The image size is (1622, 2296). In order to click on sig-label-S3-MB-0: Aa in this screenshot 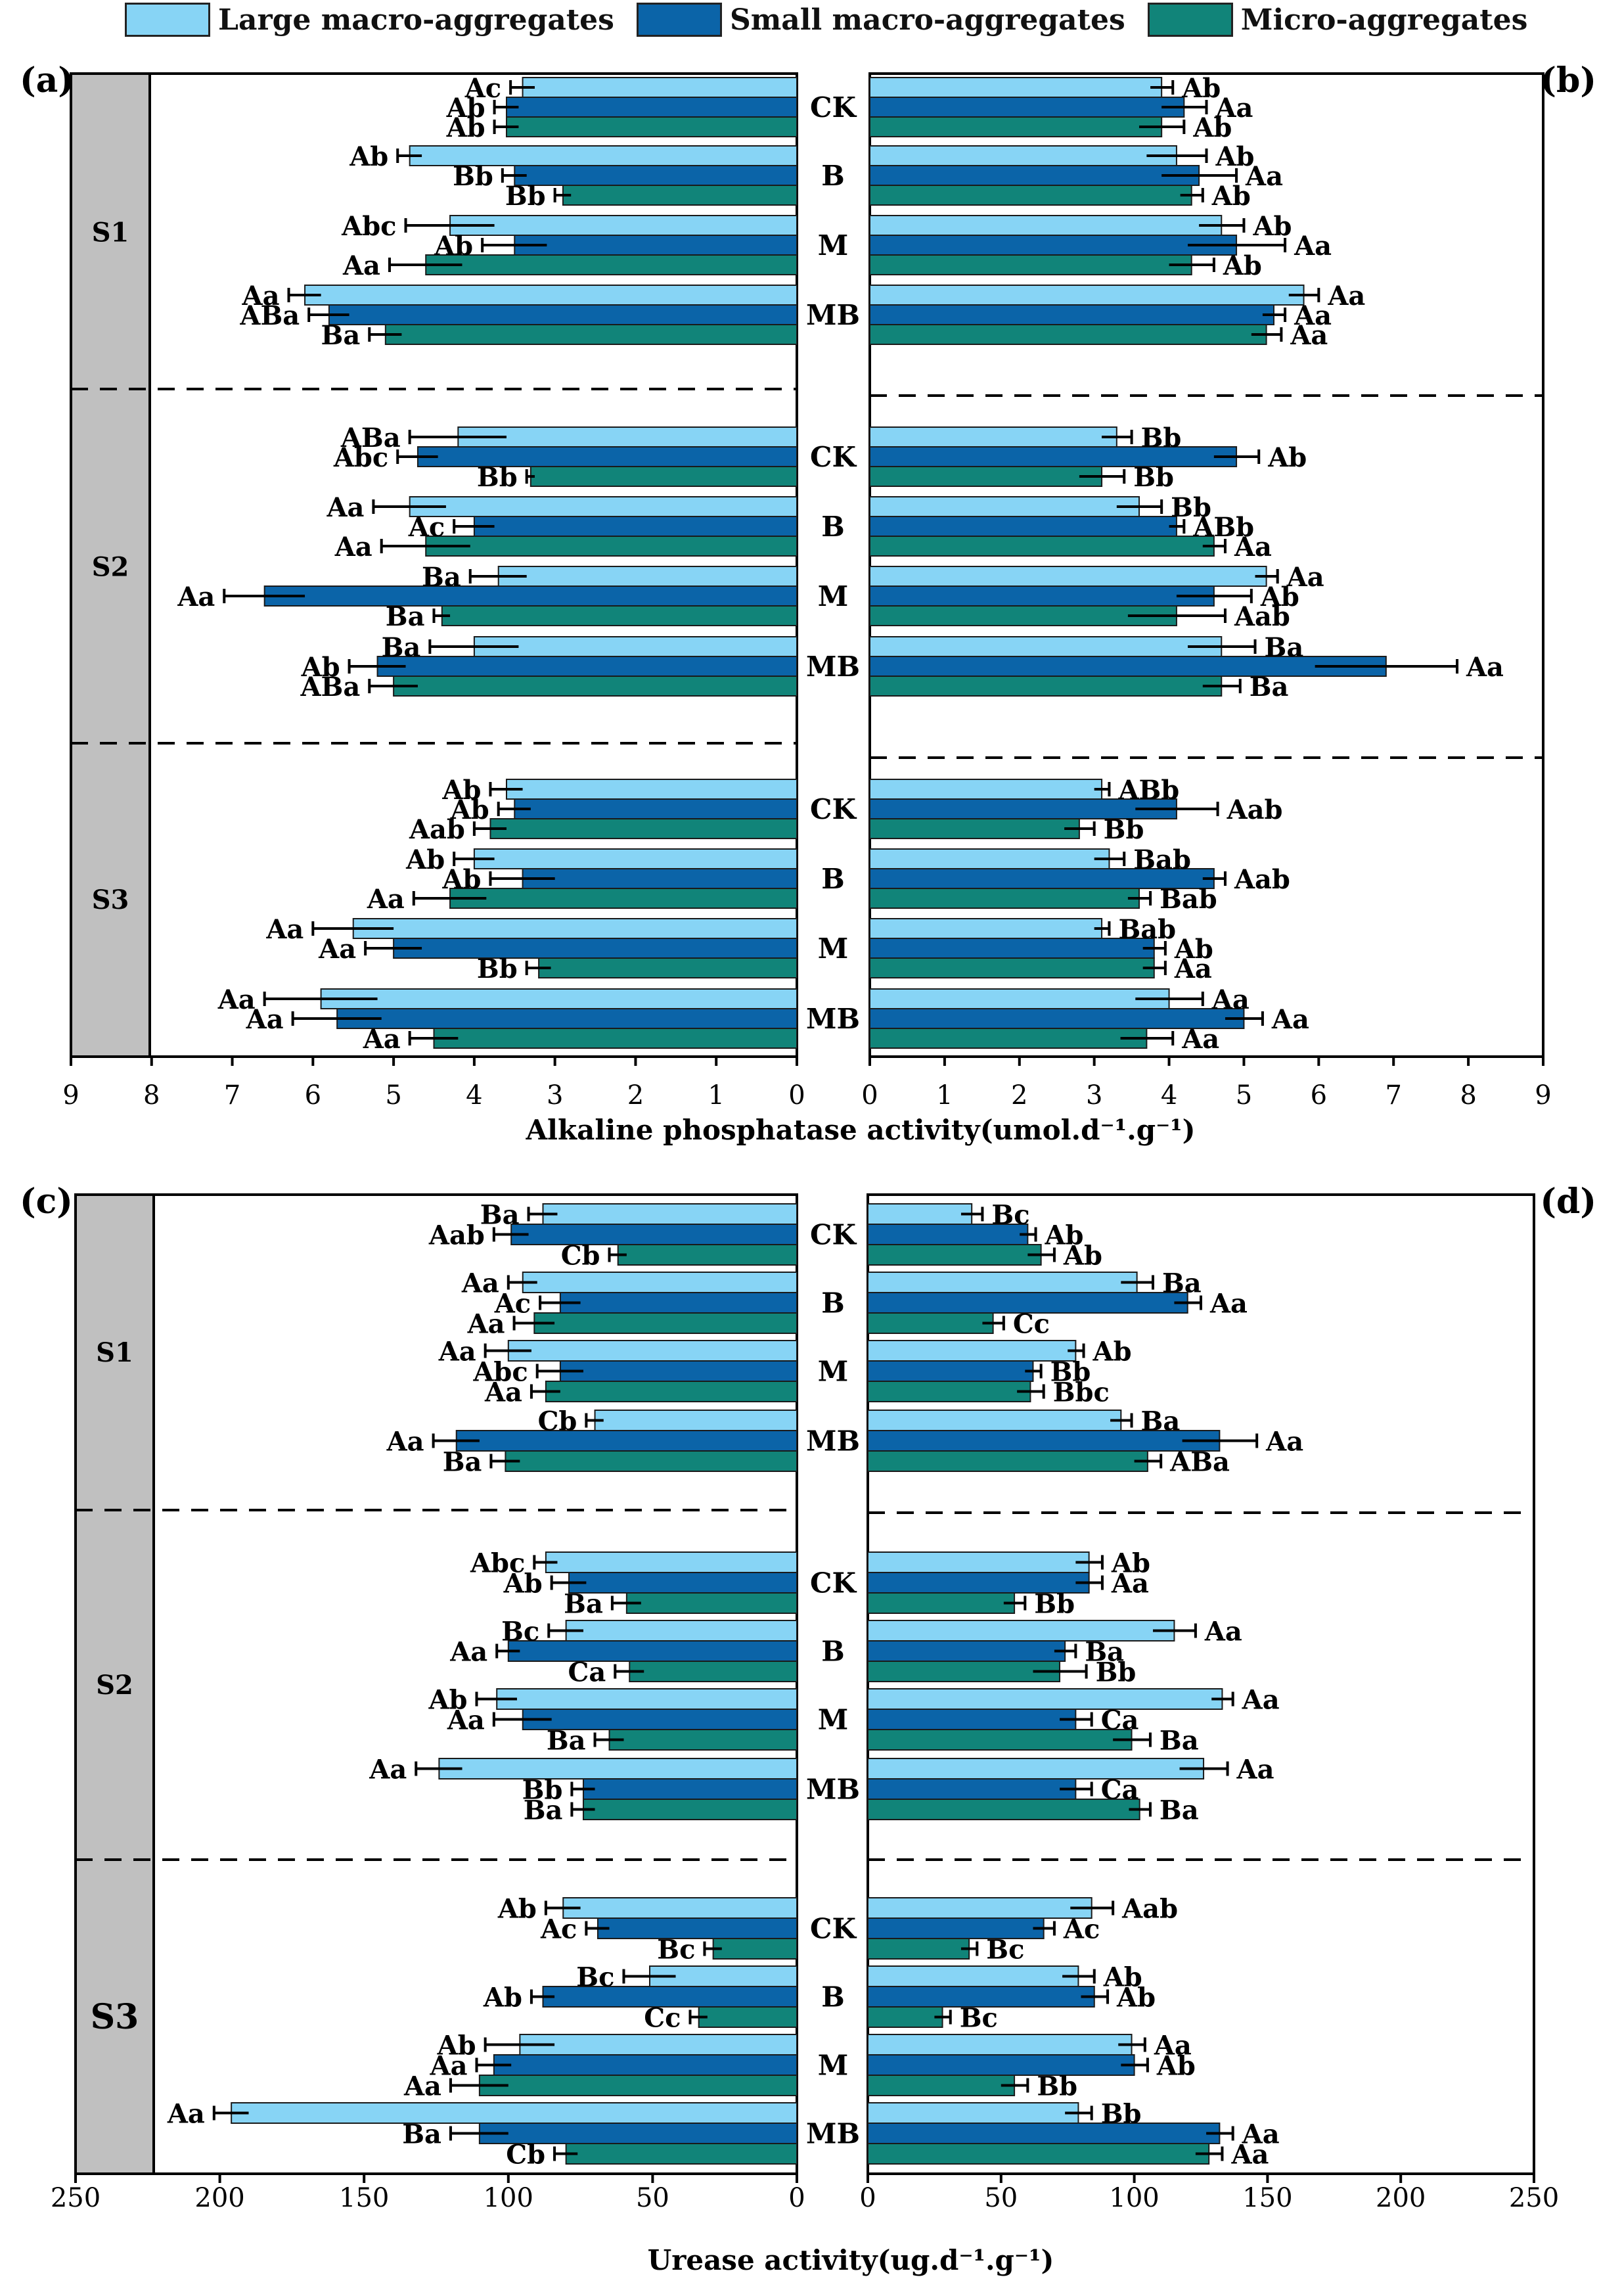, I will do `click(236, 999)`.